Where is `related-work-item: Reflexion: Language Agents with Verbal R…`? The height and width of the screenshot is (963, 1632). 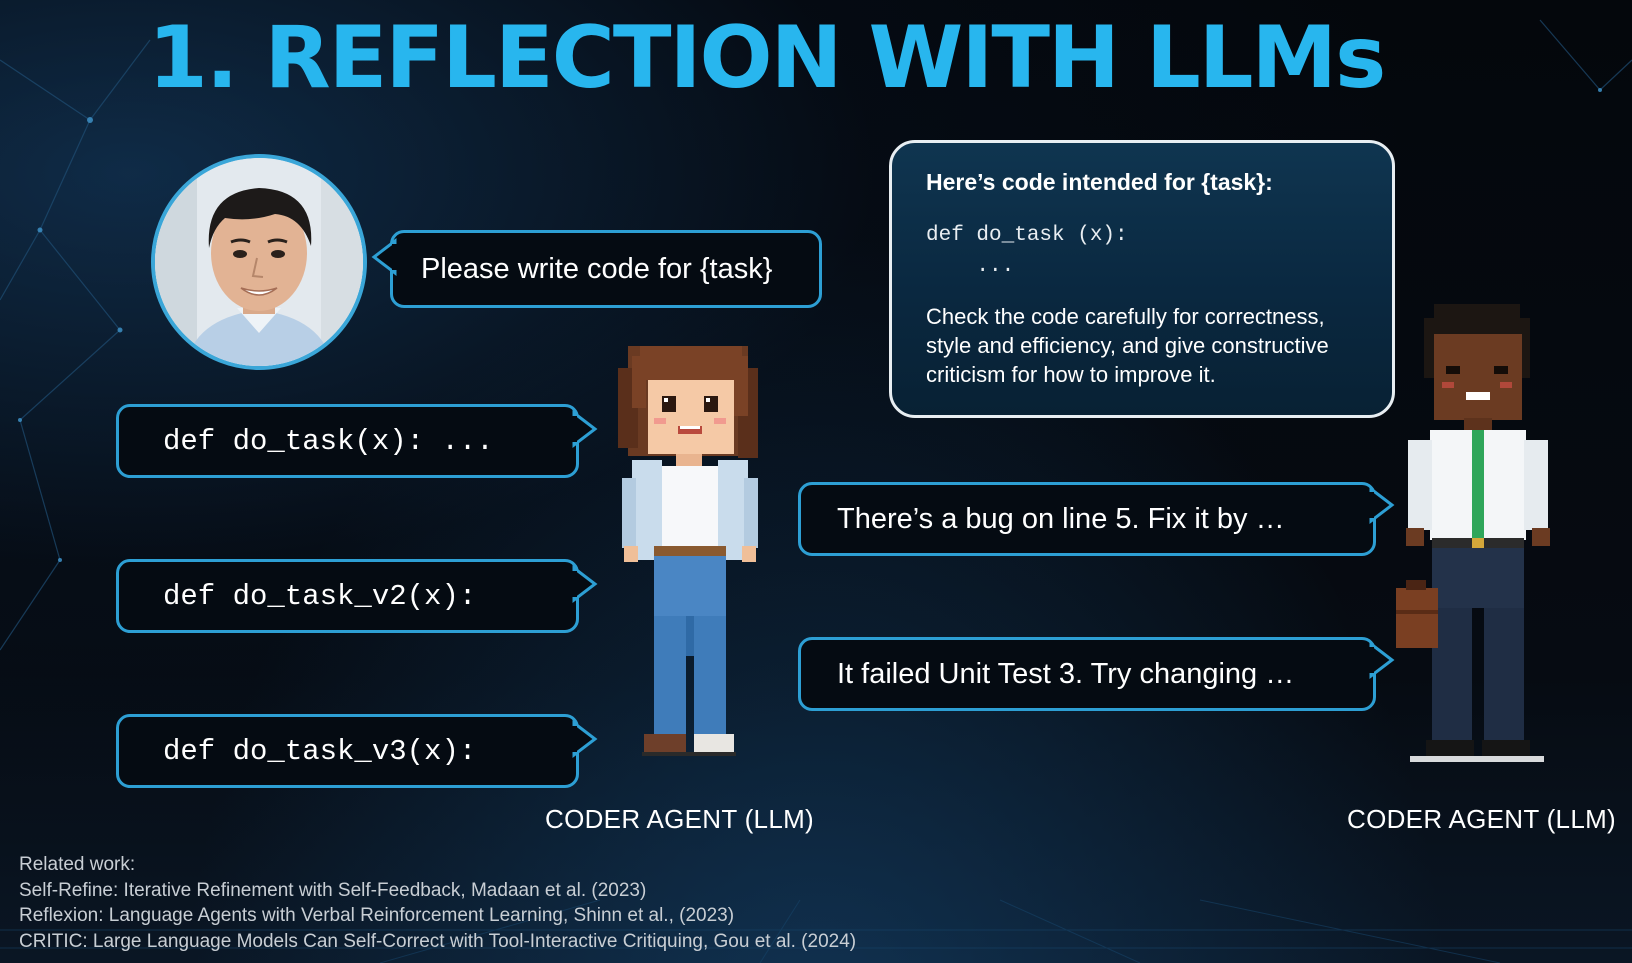
related-work-item: Reflexion: Language Agents with Verbal R… is located at coordinates (377, 915).